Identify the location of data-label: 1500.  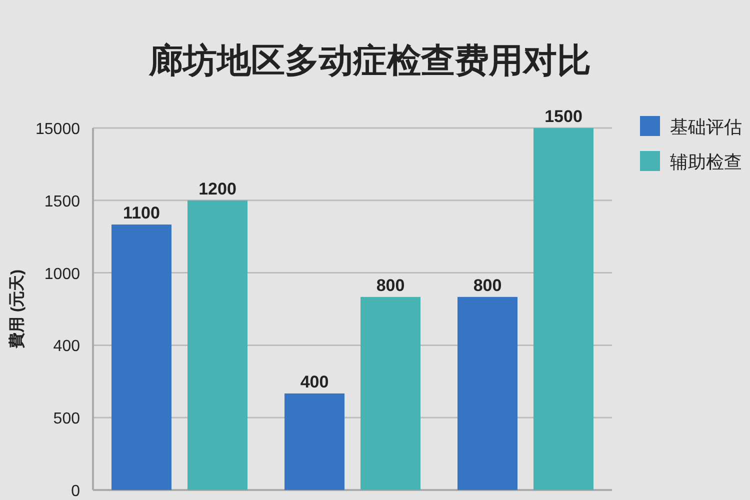
(563, 116).